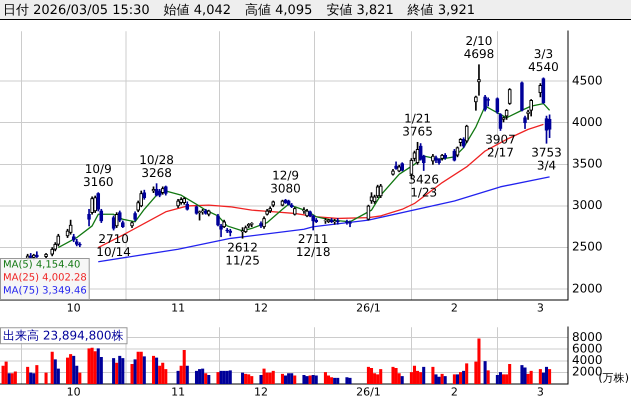 The height and width of the screenshot is (400, 631). I want to click on x-tick-label: 26/1, so click(368, 391).